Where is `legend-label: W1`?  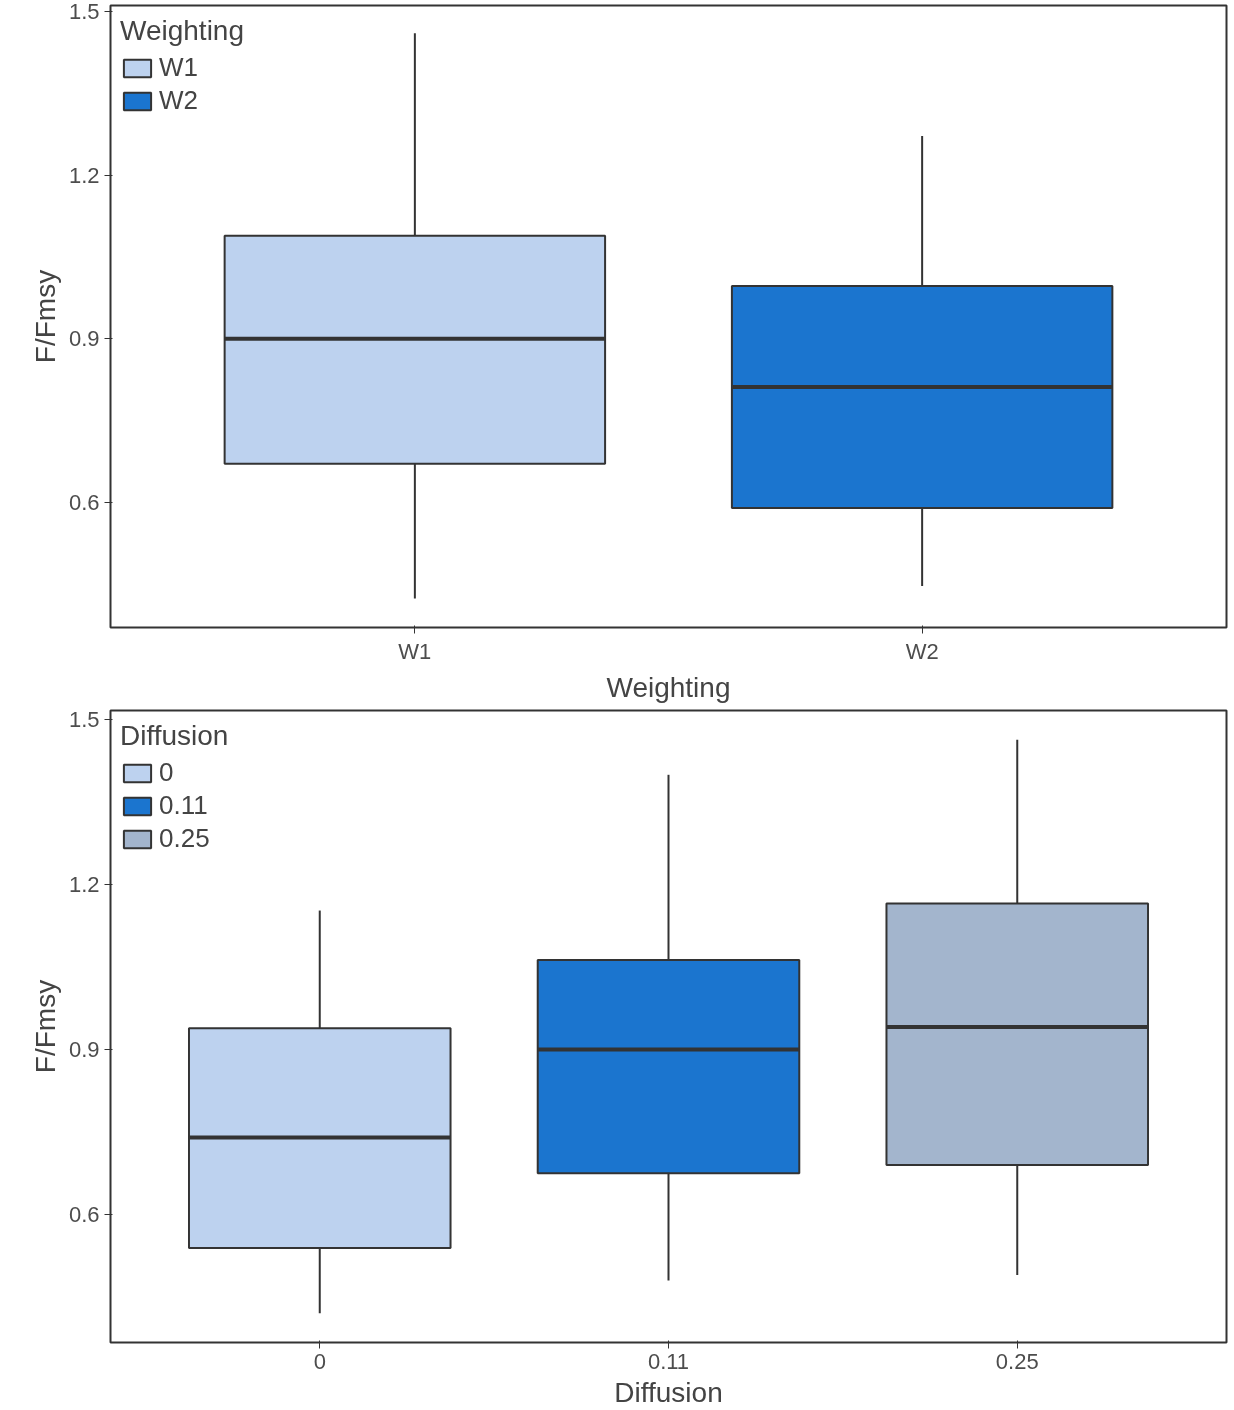
legend-label: W1 is located at coordinates (178, 67).